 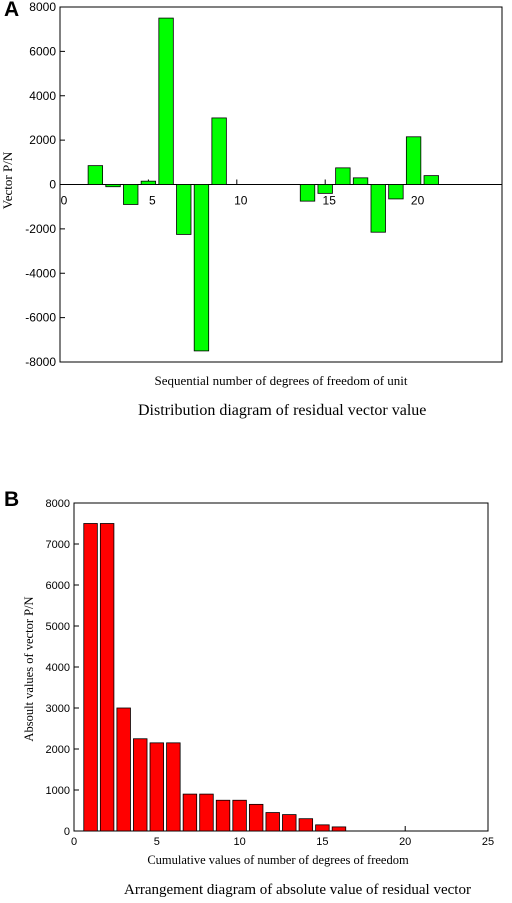 What do you see at coordinates (64, 201) in the screenshot?
I see `chart-a-x-tick-label: 0` at bounding box center [64, 201].